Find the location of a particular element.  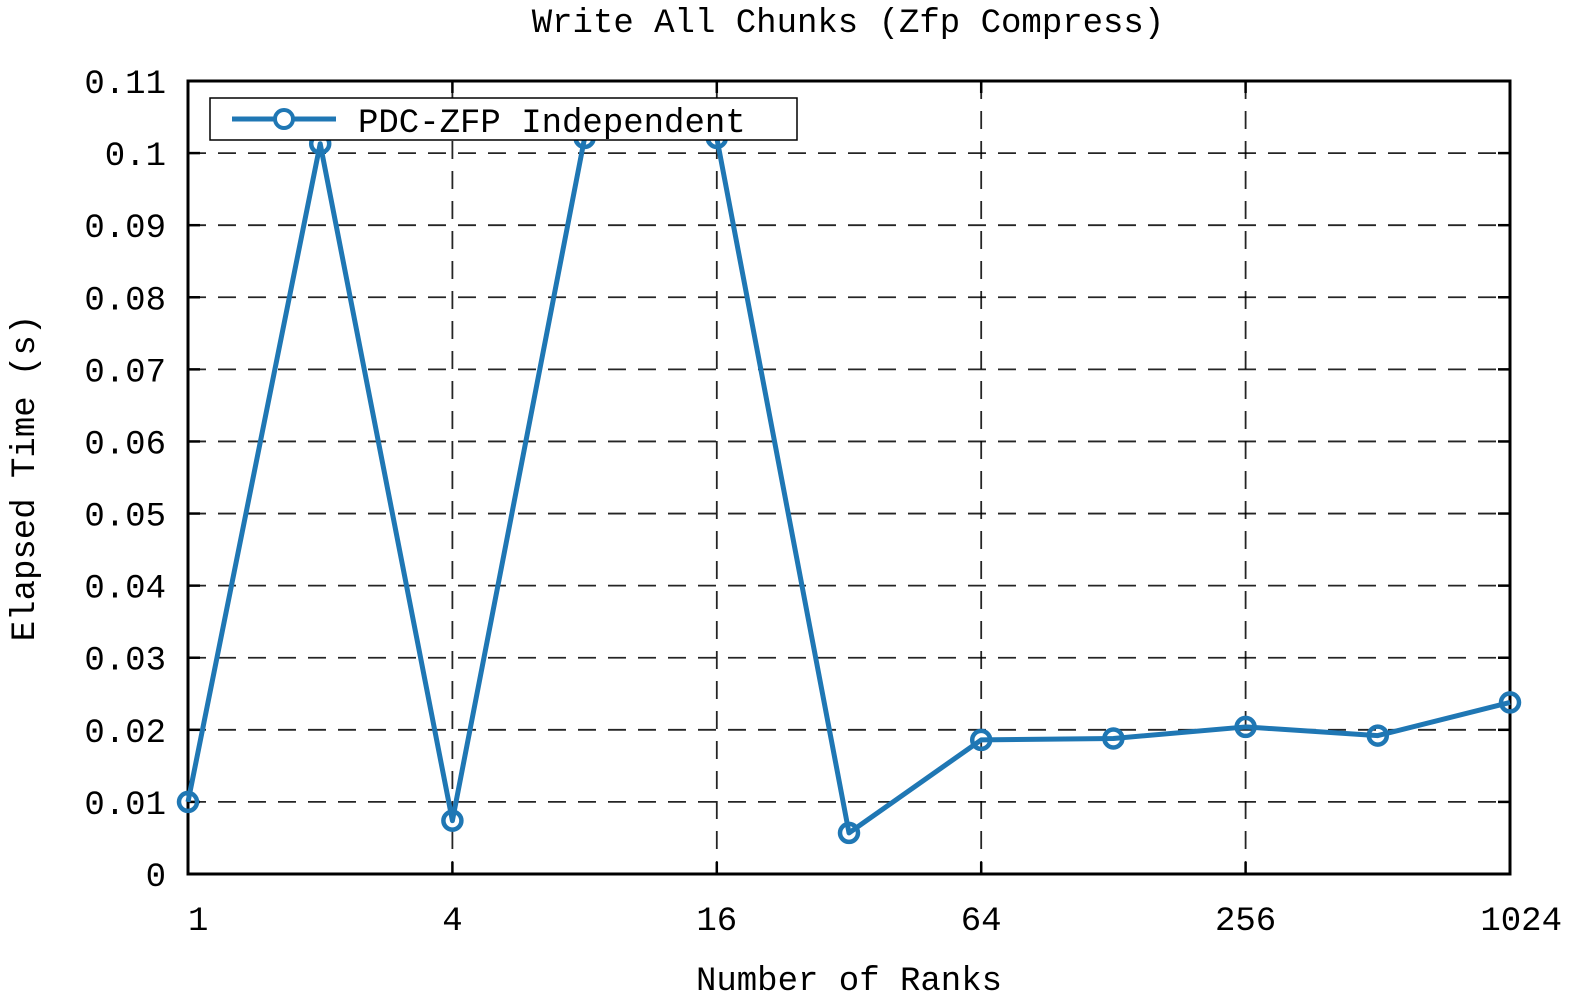

x-tick-label: 16 is located at coordinates (716, 922).